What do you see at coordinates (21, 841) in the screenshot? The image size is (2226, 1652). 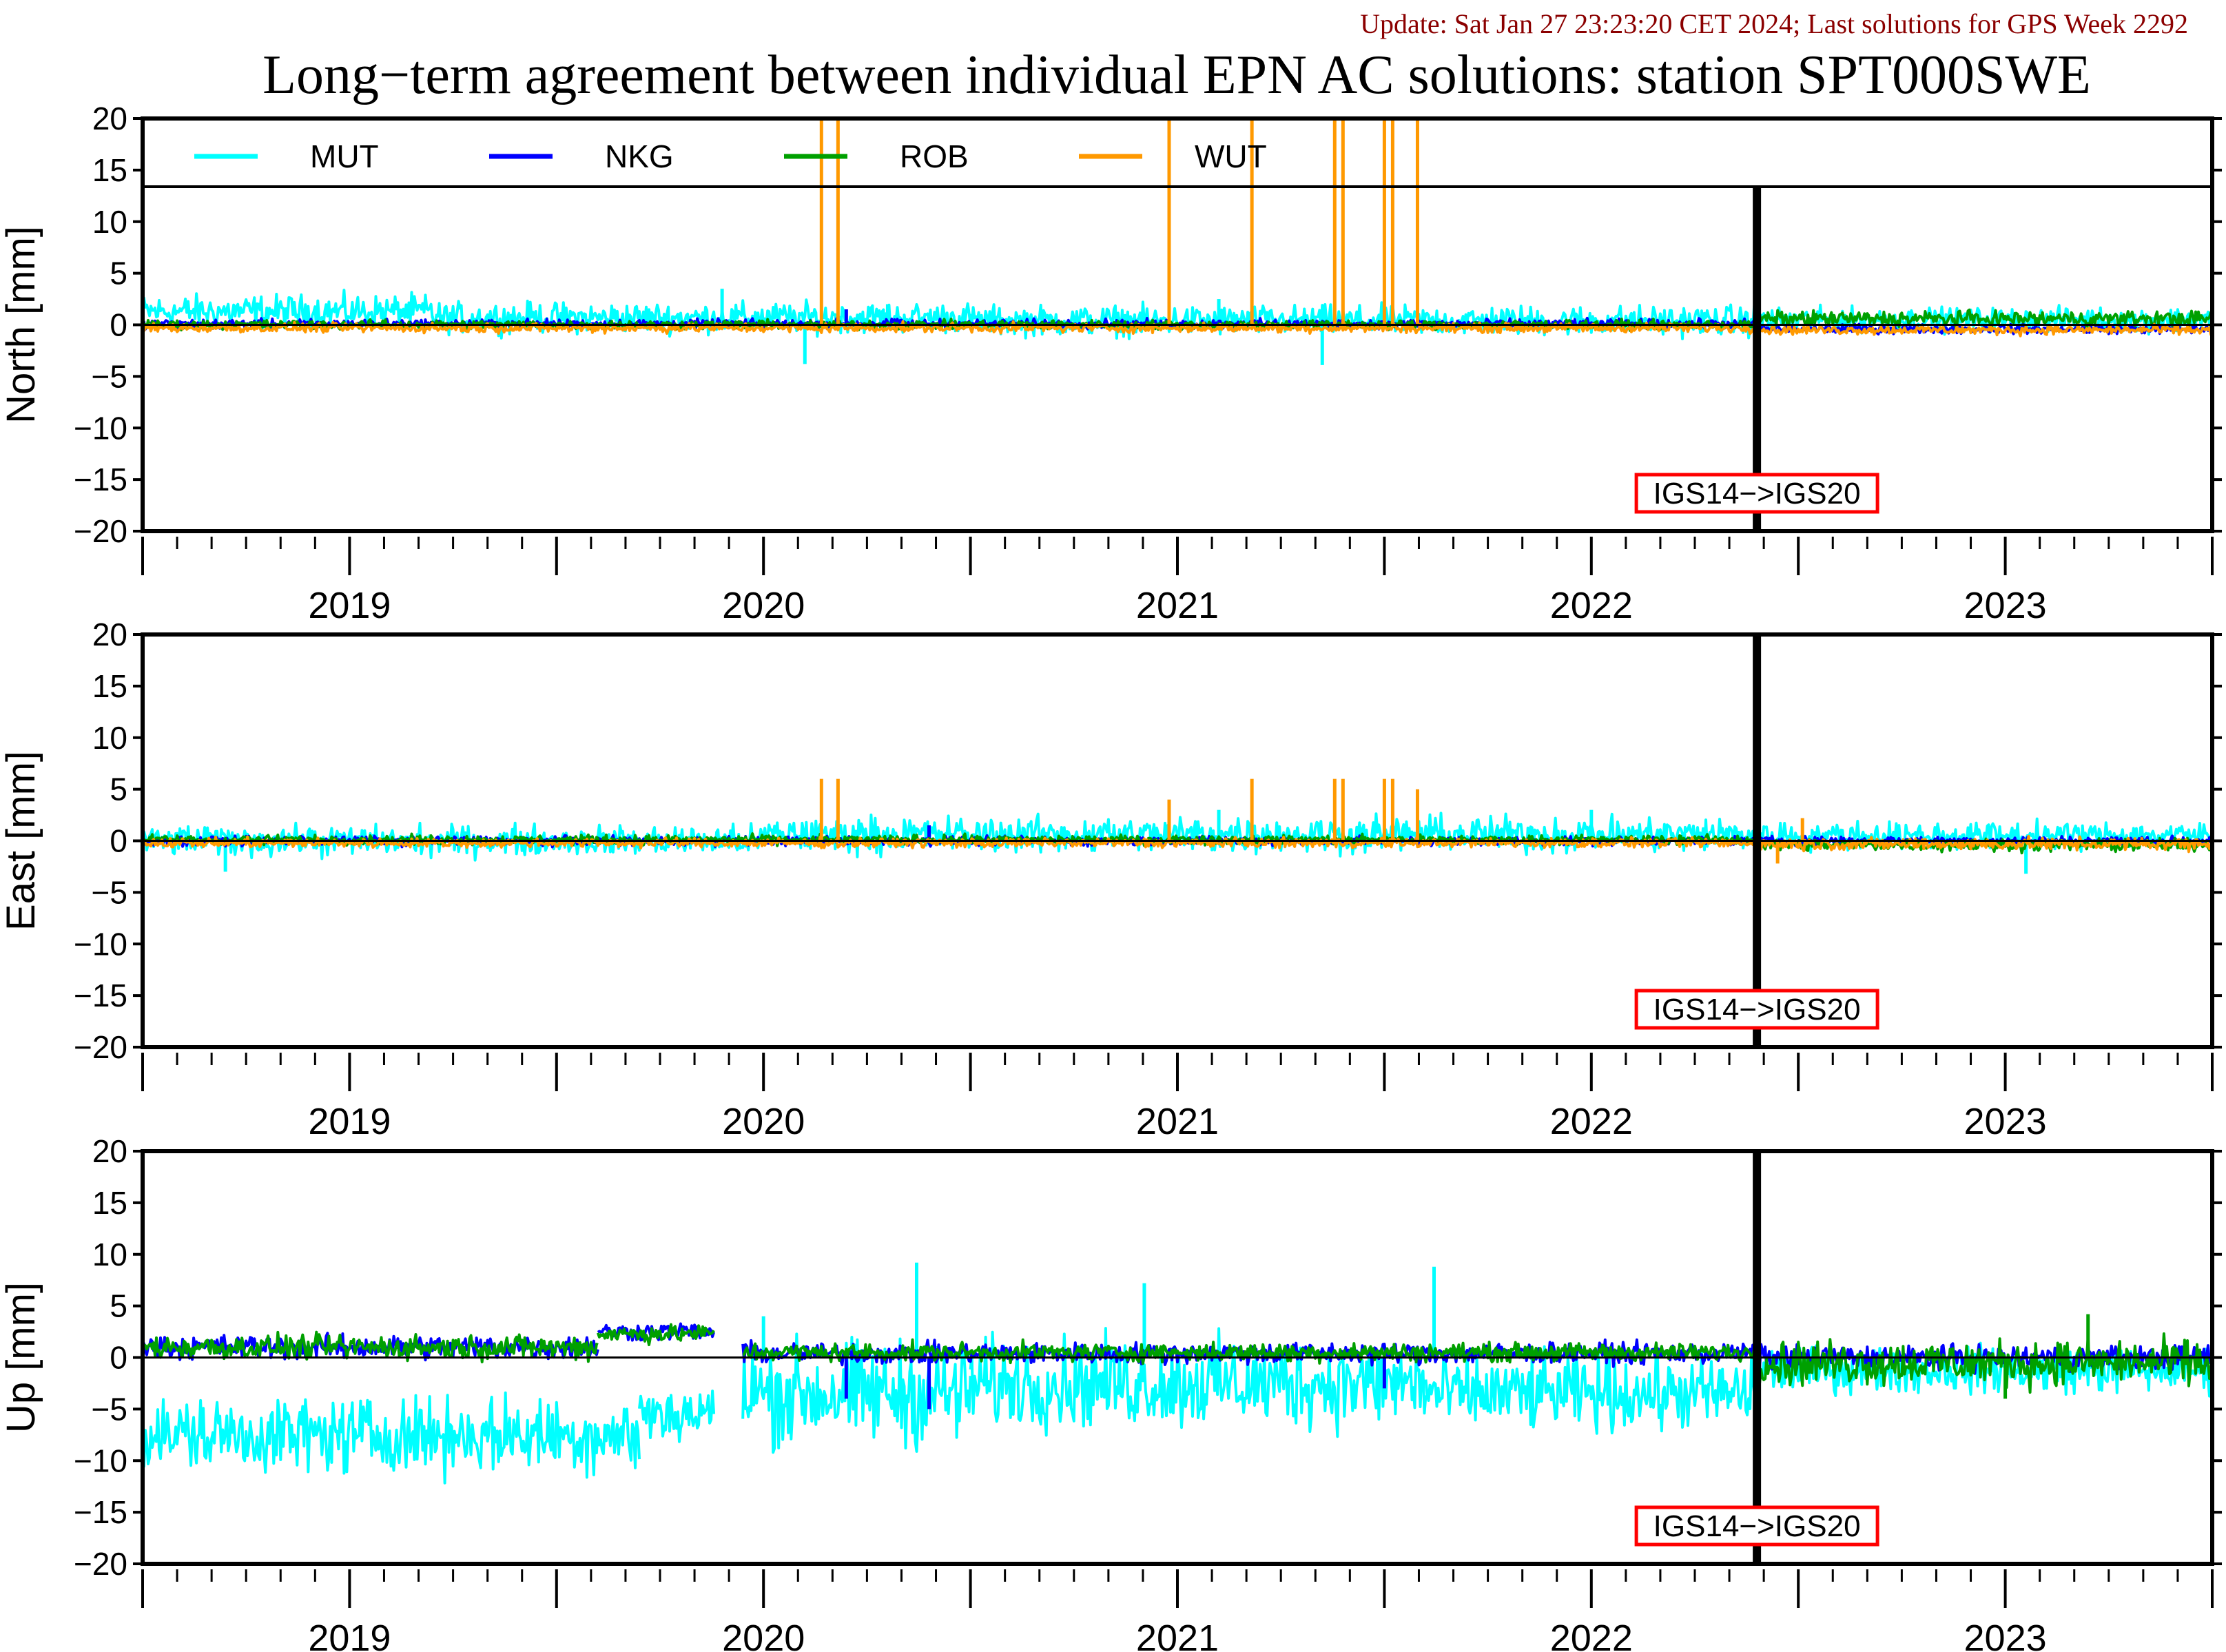 I see `y-axis-label: East [mm]` at bounding box center [21, 841].